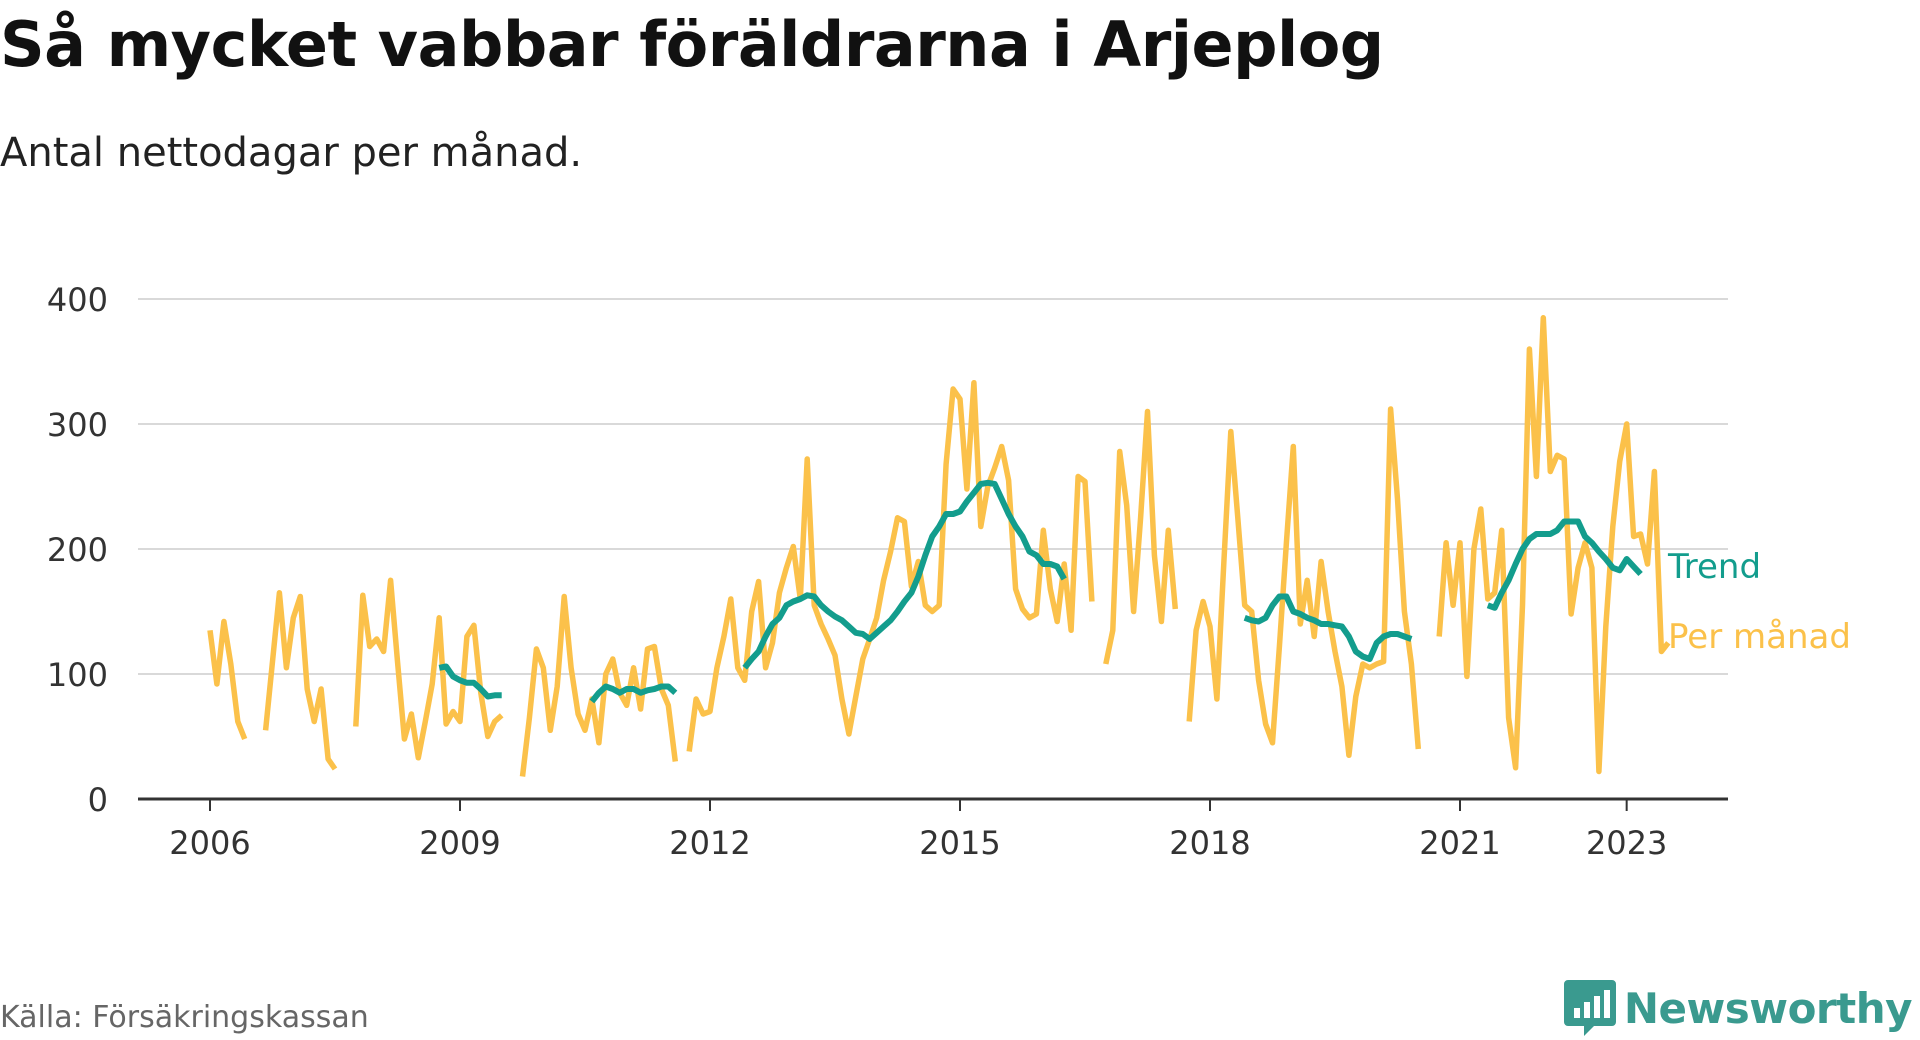 The image size is (1920, 1040). What do you see at coordinates (1768, 1008) in the screenshot?
I see `brand-name: Newsworthy` at bounding box center [1768, 1008].